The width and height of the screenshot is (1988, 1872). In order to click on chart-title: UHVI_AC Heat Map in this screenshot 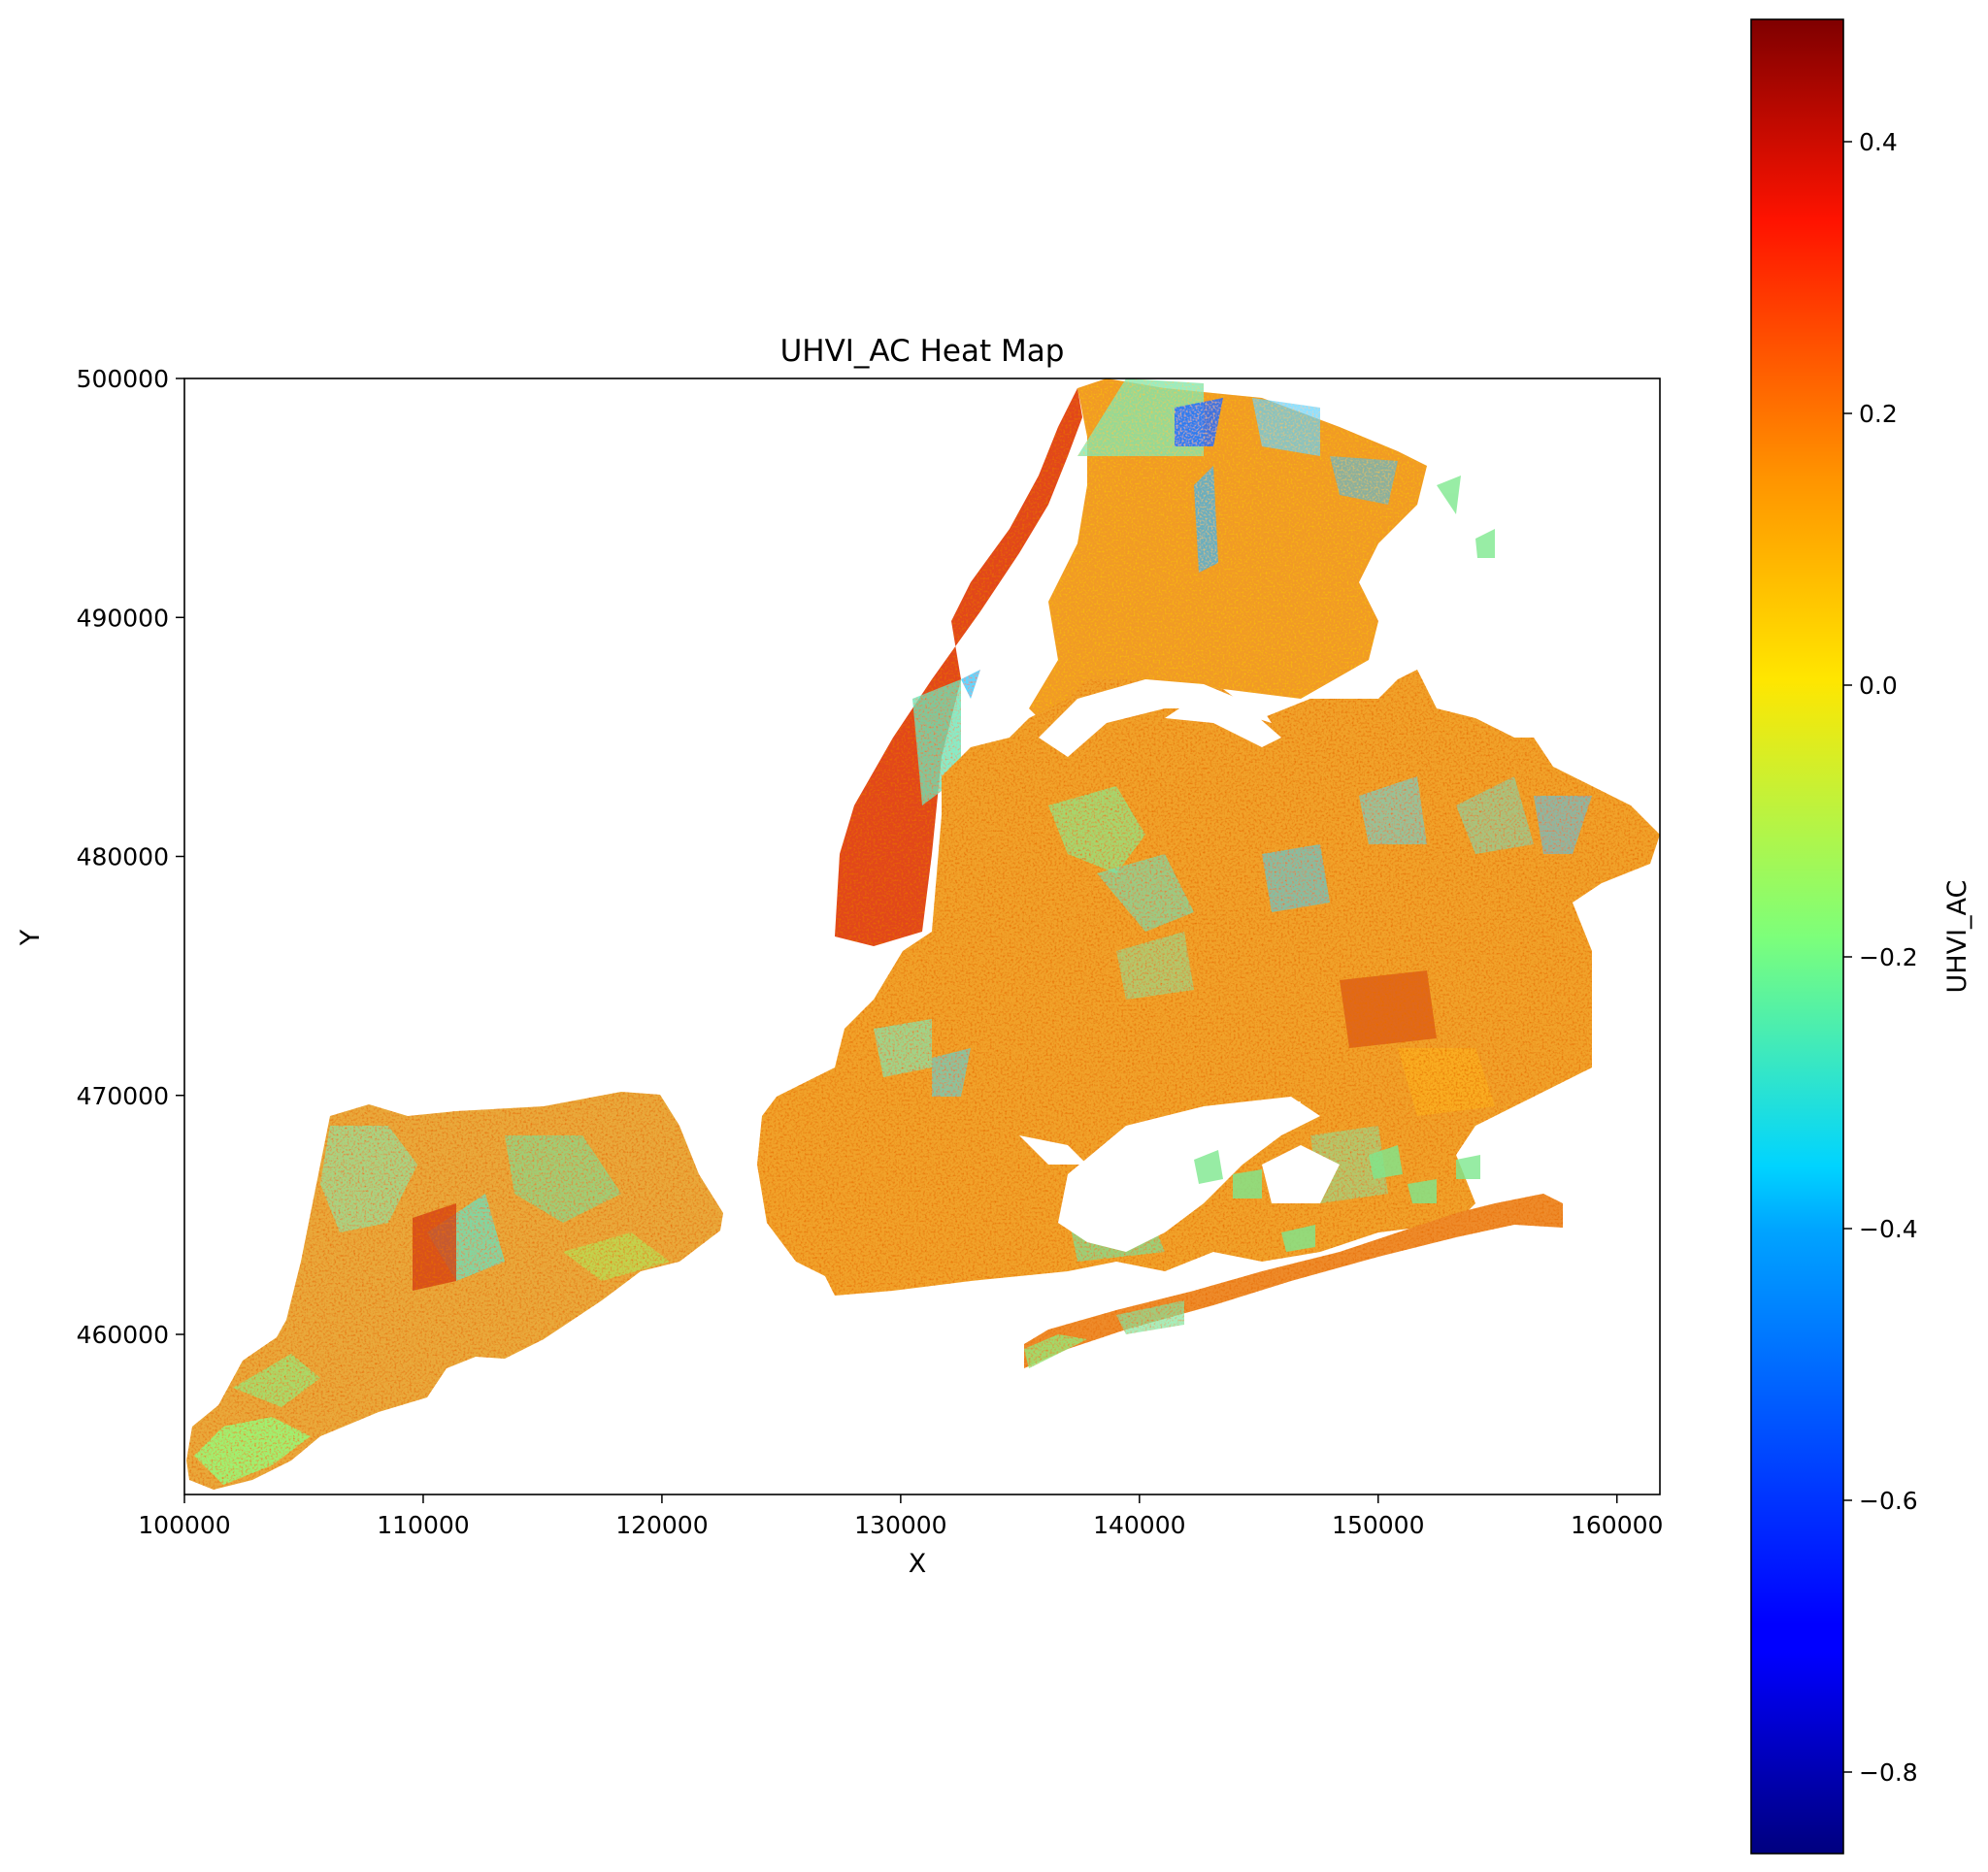, I will do `click(923, 351)`.